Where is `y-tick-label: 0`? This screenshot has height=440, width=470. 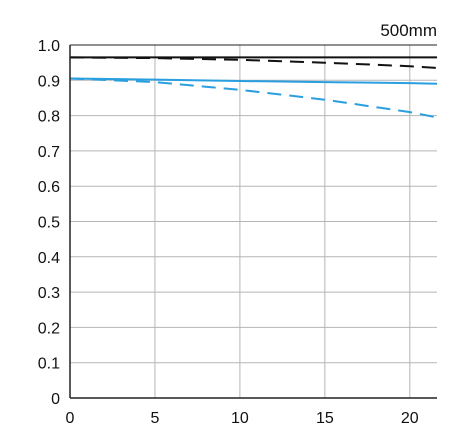
y-tick-label: 0 is located at coordinates (55, 399).